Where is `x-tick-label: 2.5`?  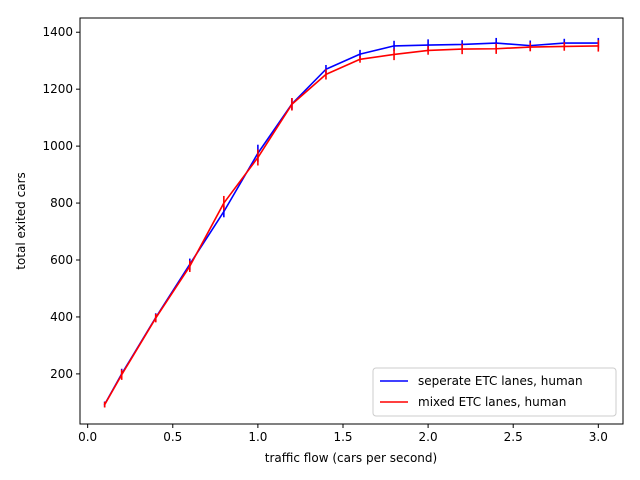 x-tick-label: 2.5 is located at coordinates (513, 437).